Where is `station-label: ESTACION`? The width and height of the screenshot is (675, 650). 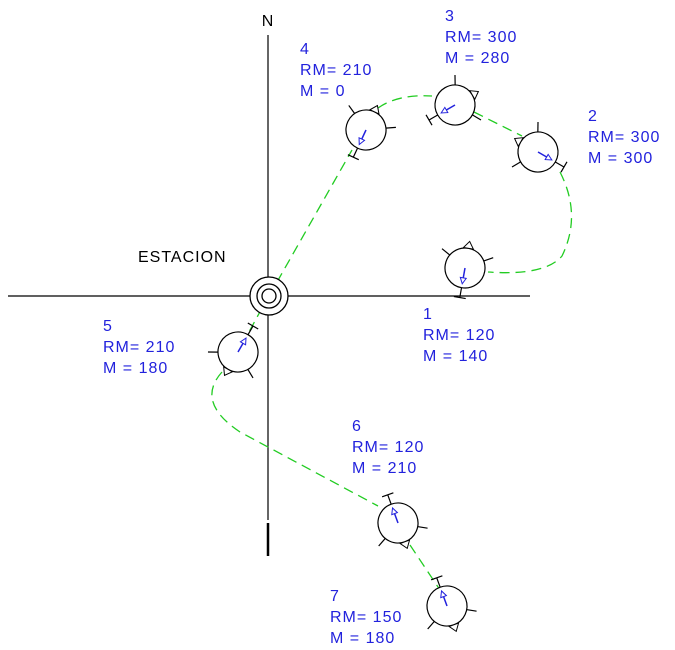 station-label: ESTACION is located at coordinates (182, 257).